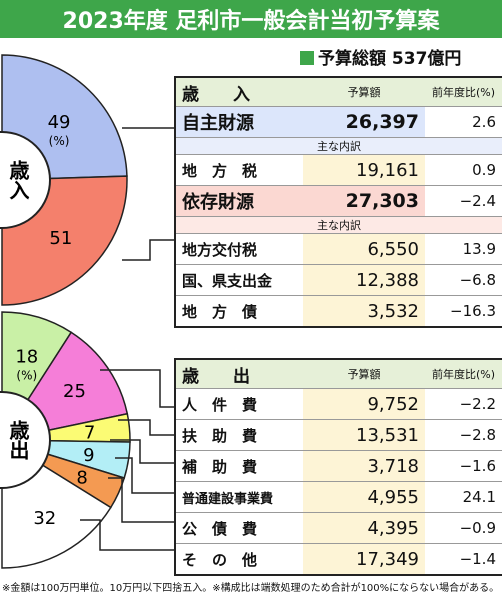  What do you see at coordinates (18, 179) in the screenshot?
I see `revenue-center-label: 歳入` at bounding box center [18, 179].